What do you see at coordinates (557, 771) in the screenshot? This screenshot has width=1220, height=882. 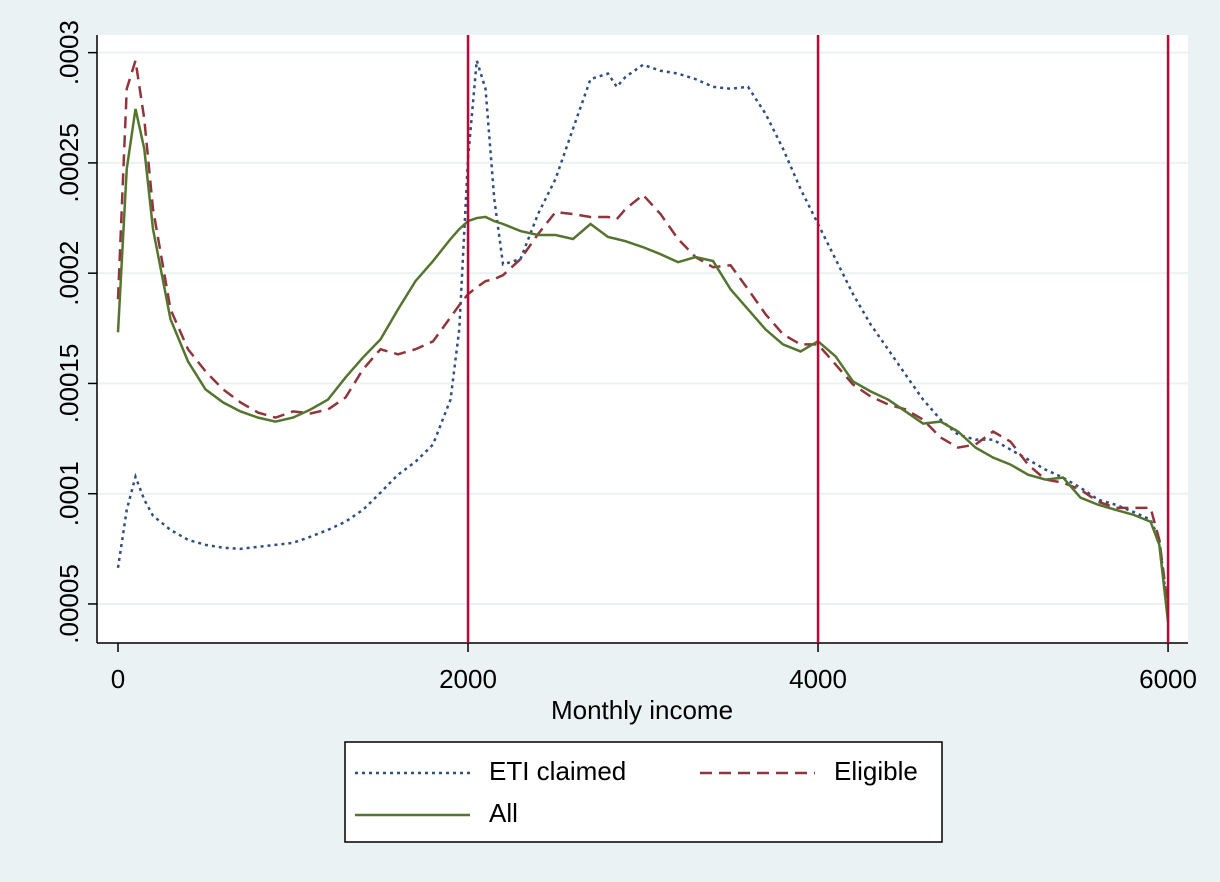 I see `legend-label: ETI claimed` at bounding box center [557, 771].